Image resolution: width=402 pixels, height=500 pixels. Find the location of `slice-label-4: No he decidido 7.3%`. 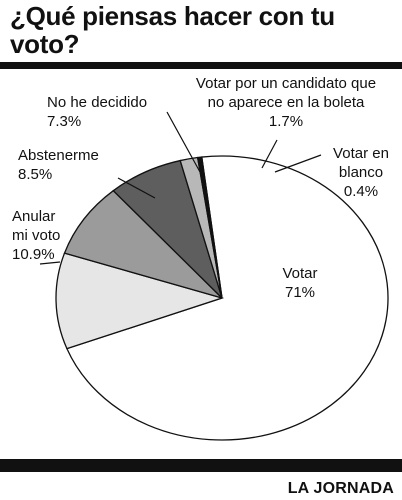

slice-label-4: No he decidido 7.3% is located at coordinates (97, 112).